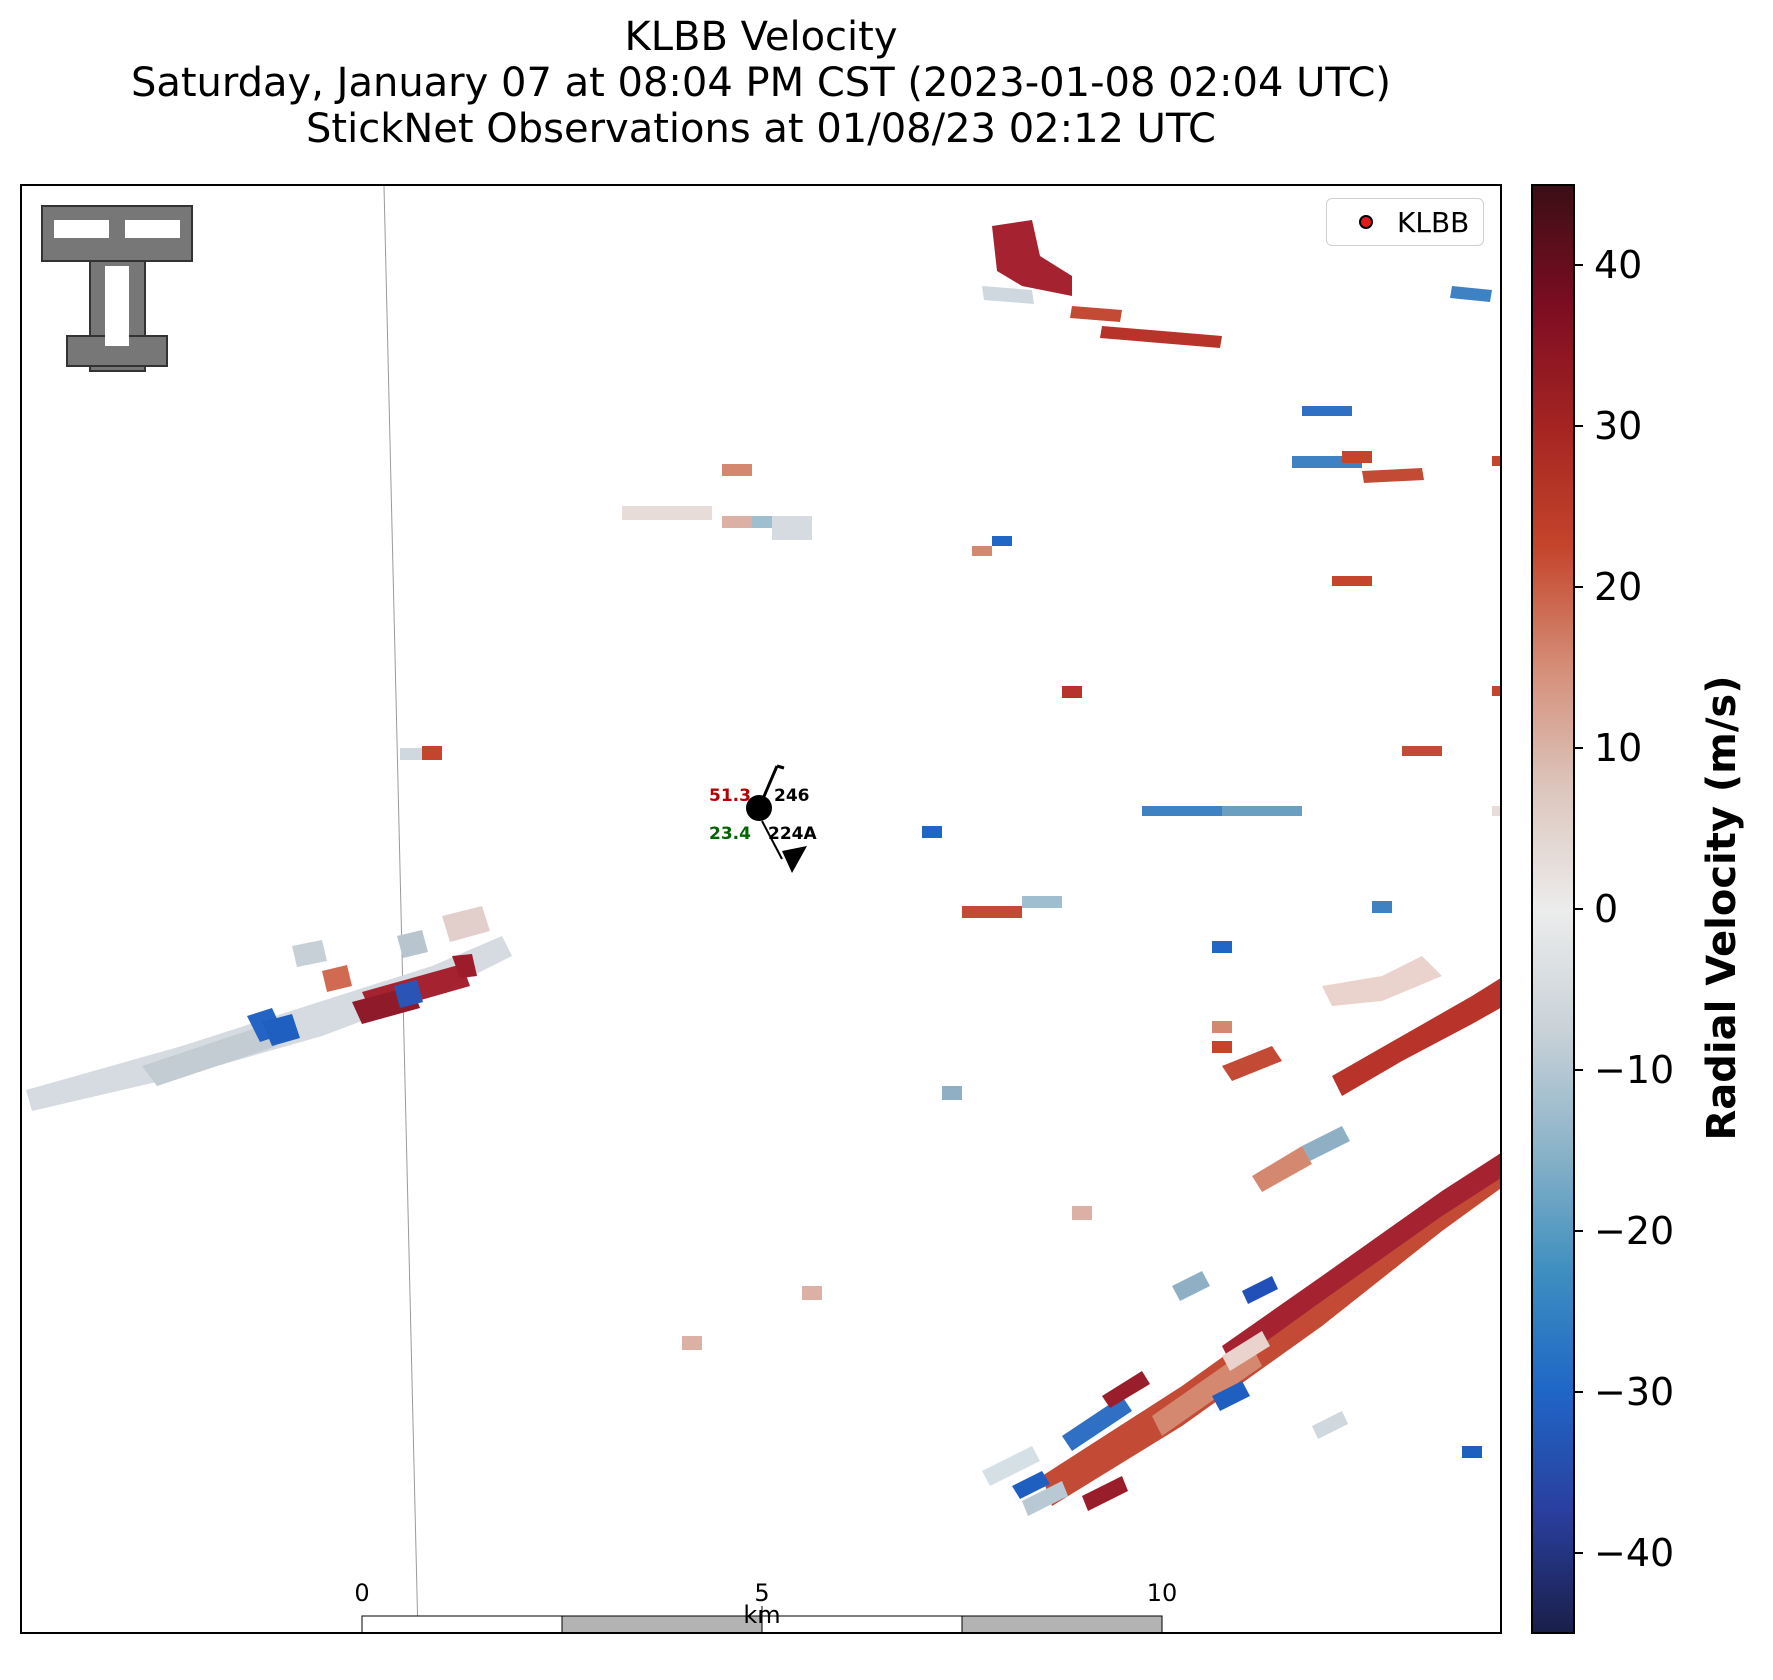 This screenshot has width=1773, height=1680. Describe the element at coordinates (1237, 351) in the screenshot. I see `radar-echo-cell-north` at that location.